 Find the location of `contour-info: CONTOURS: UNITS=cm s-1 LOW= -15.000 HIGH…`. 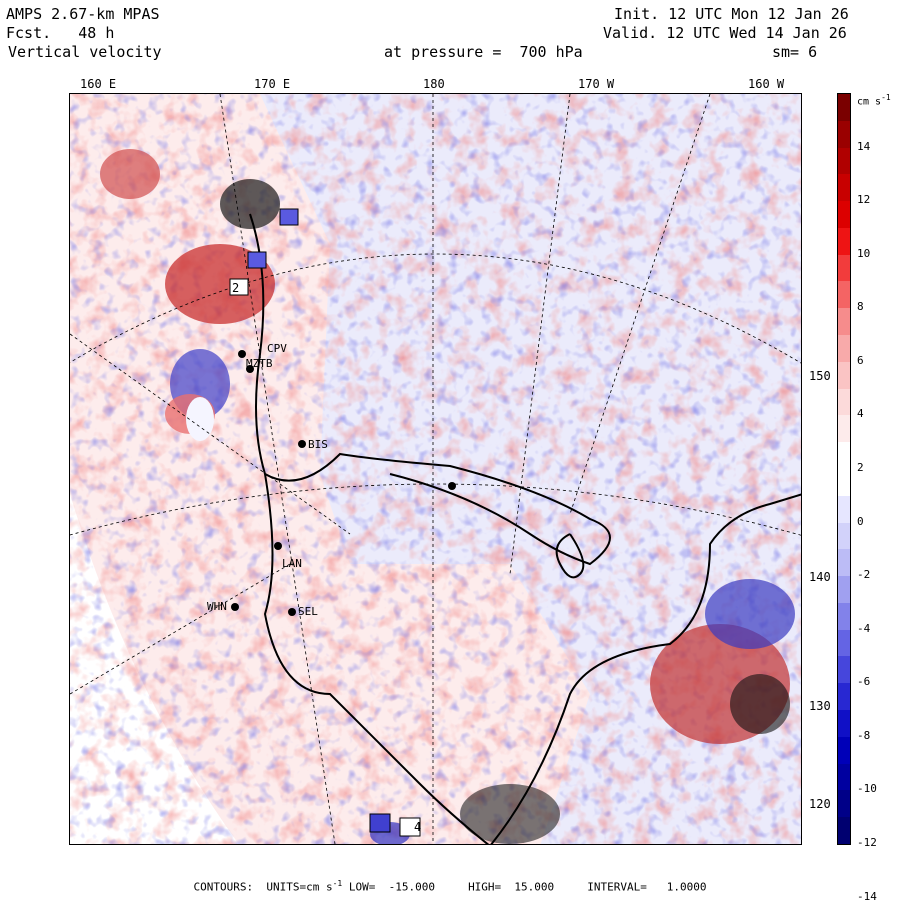

contour-info: CONTOURS: UNITS=cm s-1 LOW= -15.000 HIGH… is located at coordinates (450, 886).